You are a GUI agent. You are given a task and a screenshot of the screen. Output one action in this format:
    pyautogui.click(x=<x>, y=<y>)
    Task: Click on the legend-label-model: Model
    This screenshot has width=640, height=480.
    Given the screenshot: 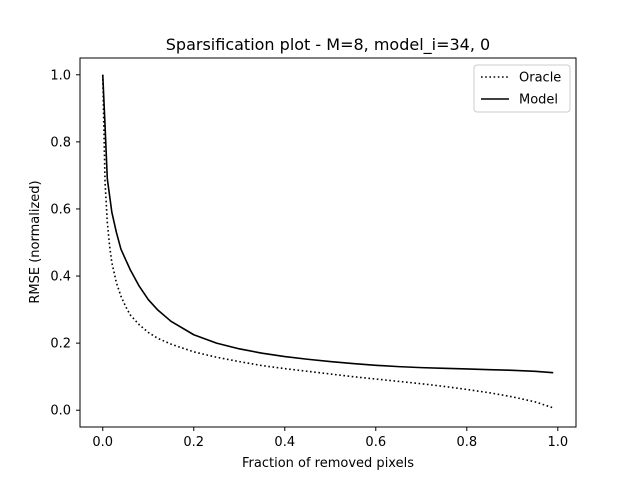 What is the action you would take?
    pyautogui.click(x=538, y=100)
    